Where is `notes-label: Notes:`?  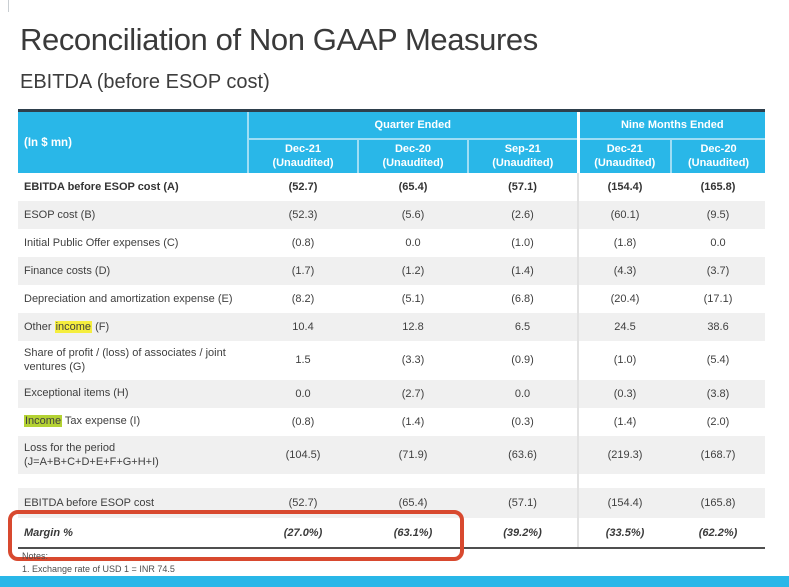 notes-label: Notes: is located at coordinates (35, 556).